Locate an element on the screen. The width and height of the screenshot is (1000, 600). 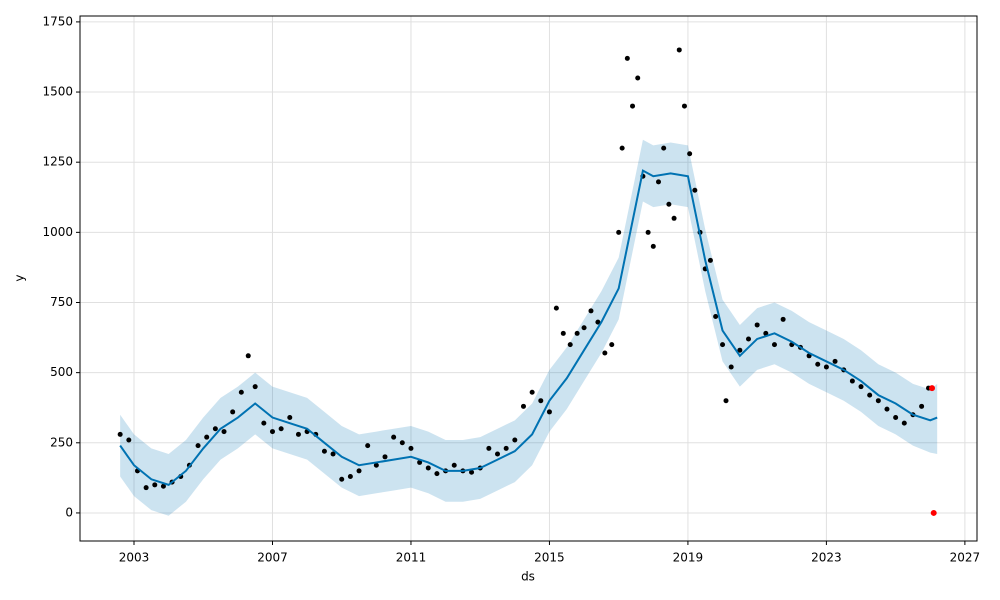
y-axis-label: y is located at coordinates (20, 277).